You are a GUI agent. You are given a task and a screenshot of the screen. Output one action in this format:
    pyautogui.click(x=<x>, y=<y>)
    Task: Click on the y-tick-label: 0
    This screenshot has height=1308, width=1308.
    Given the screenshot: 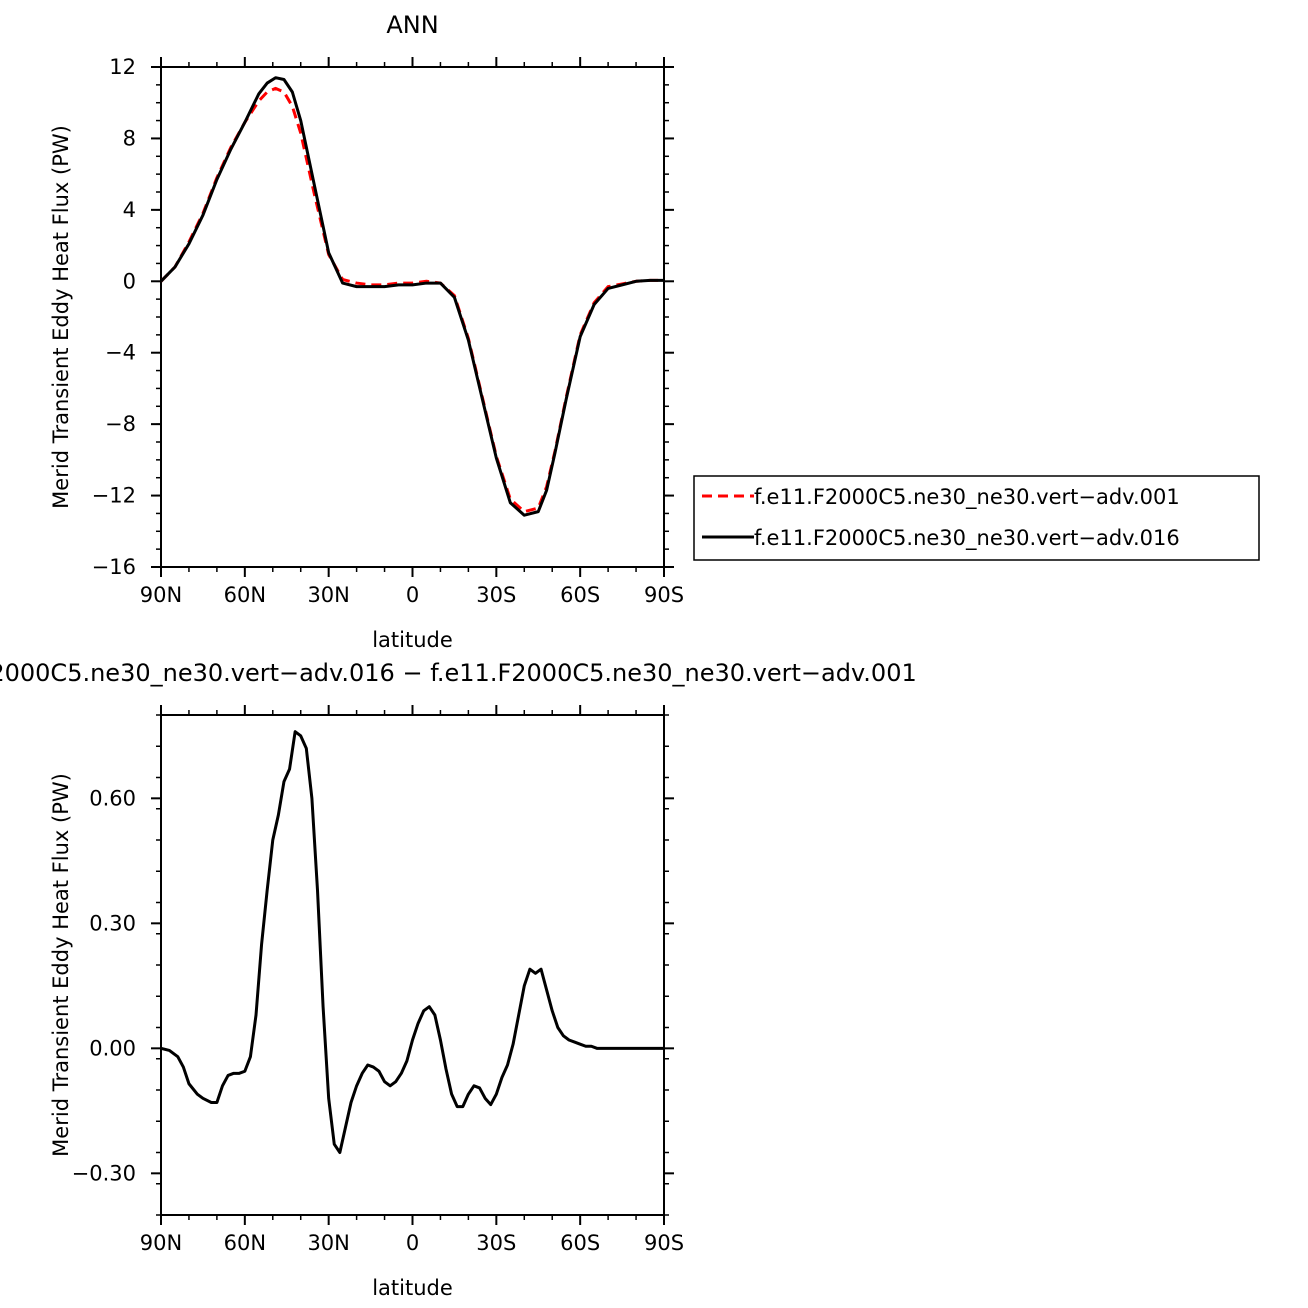 What is the action you would take?
    pyautogui.click(x=129, y=281)
    